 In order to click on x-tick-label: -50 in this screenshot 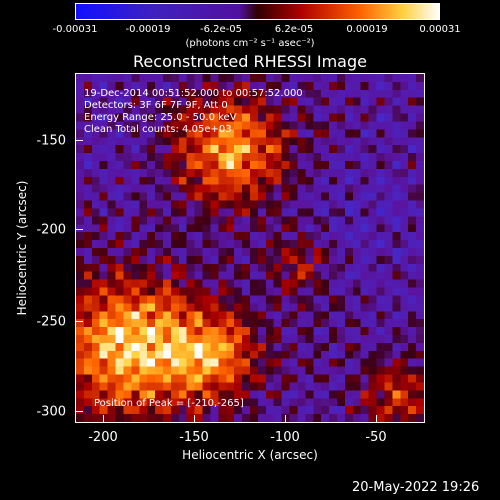, I will do `click(376, 437)`.